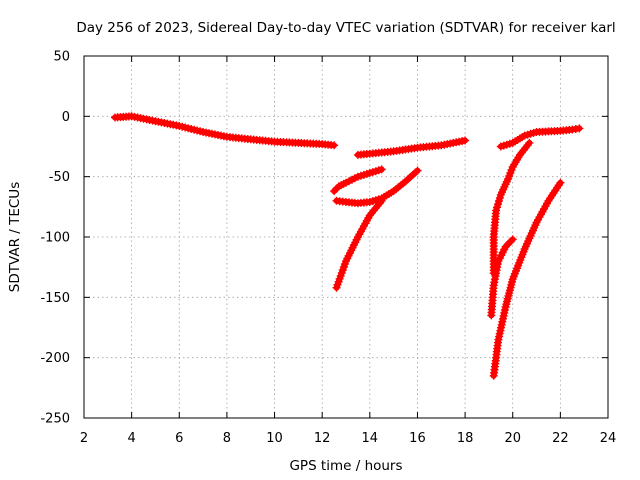 The image size is (640, 480). I want to click on x-tick-label: 20, so click(512, 438).